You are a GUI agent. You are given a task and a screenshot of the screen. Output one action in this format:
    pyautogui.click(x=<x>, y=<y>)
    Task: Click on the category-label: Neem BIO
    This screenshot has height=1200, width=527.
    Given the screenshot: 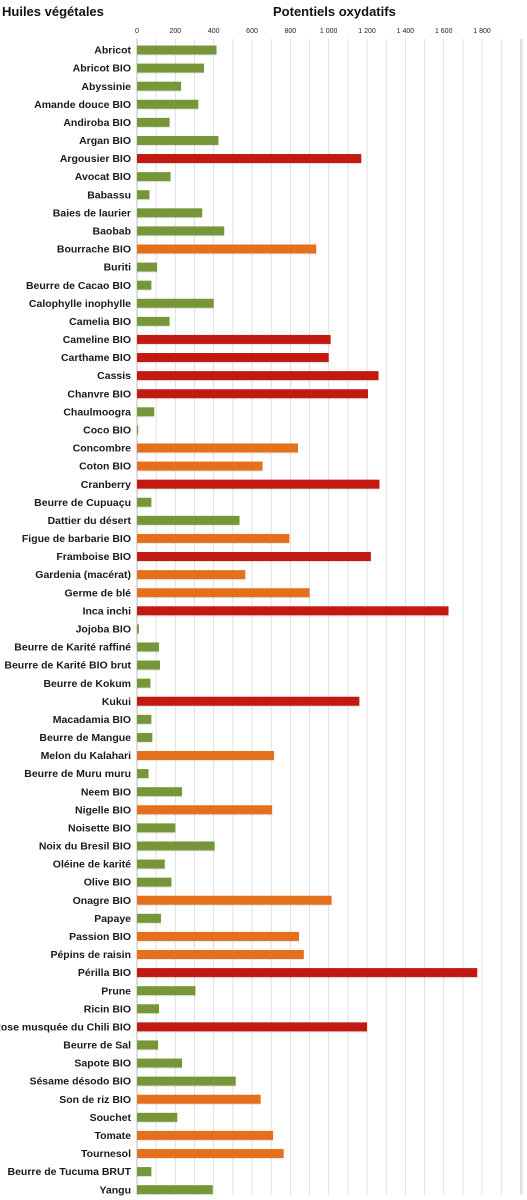 What is the action you would take?
    pyautogui.click(x=106, y=792)
    